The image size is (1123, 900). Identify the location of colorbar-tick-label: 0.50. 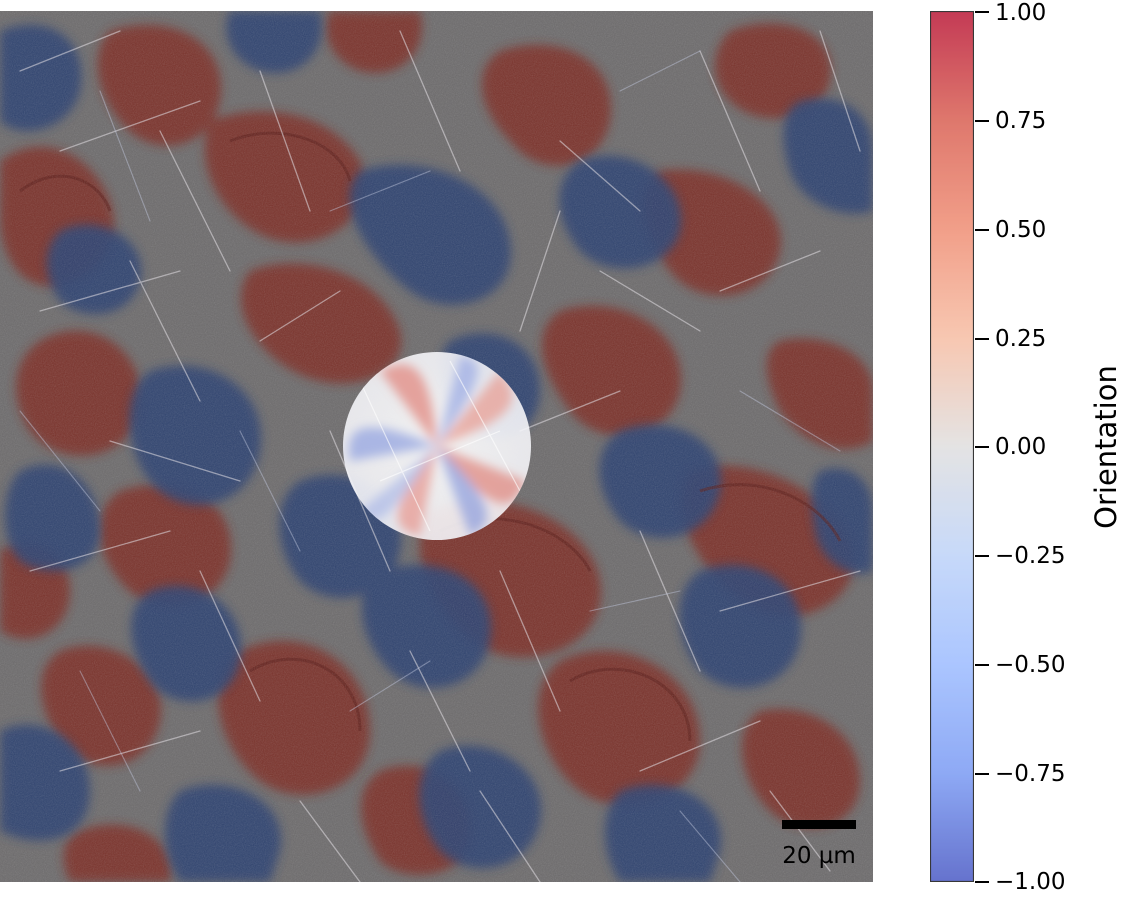
(1021, 230).